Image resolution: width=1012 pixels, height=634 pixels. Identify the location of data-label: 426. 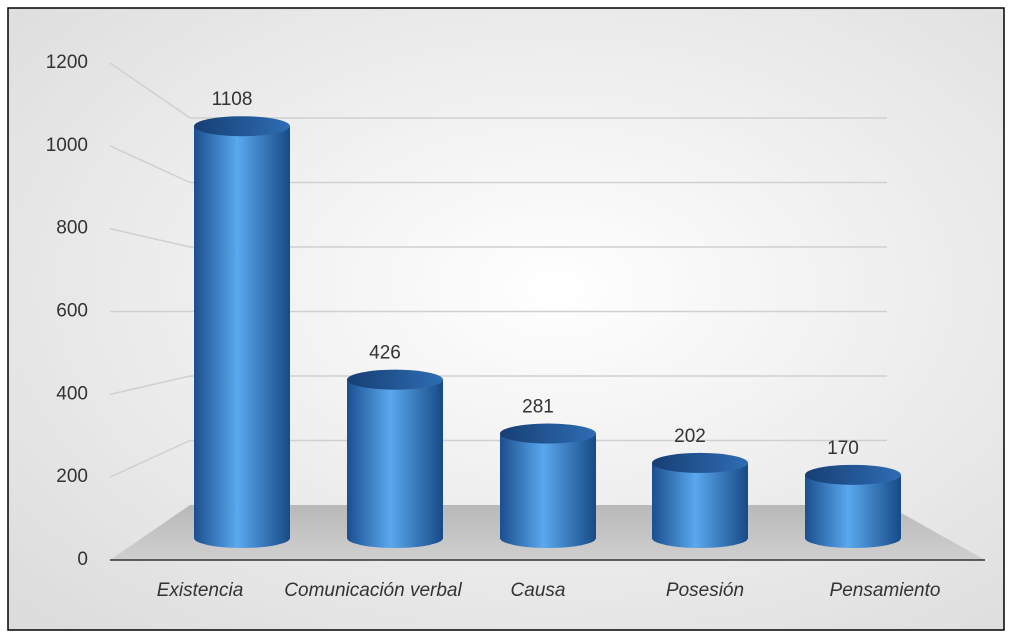
(385, 353).